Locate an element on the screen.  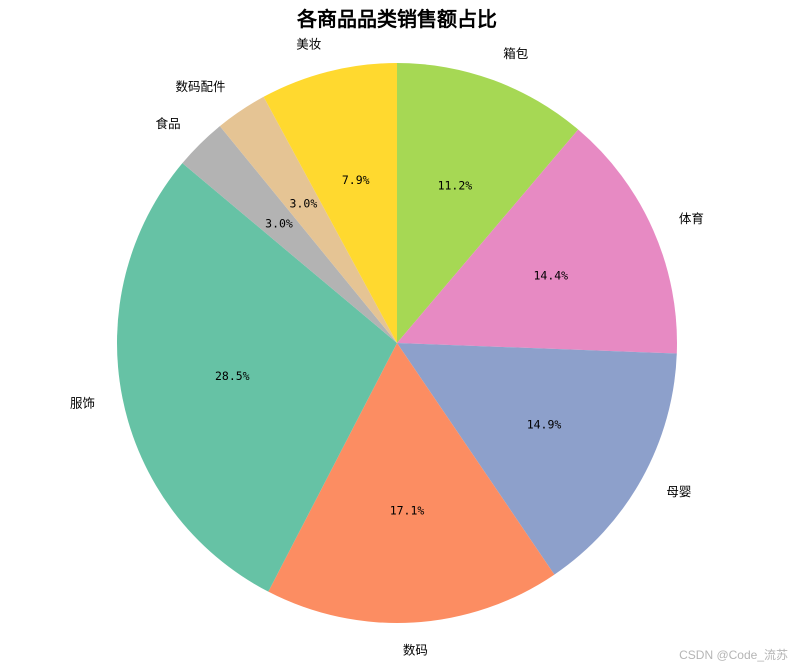
slice-percent-label: 14.4% is located at coordinates (550, 275).